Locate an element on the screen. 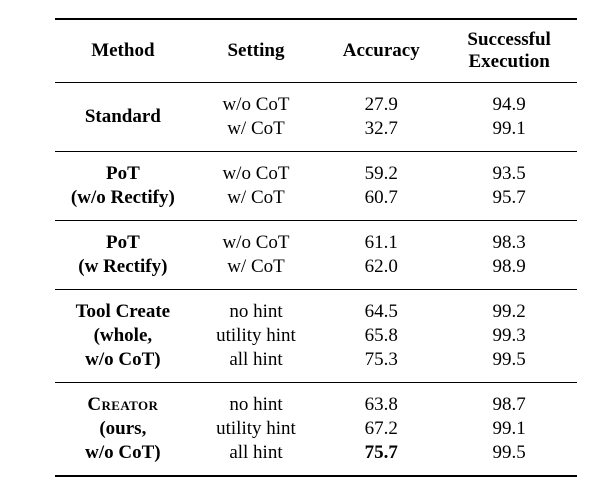 Image resolution: width=604 pixels, height=487 pixels. method-line: (whole, is located at coordinates (123, 335).